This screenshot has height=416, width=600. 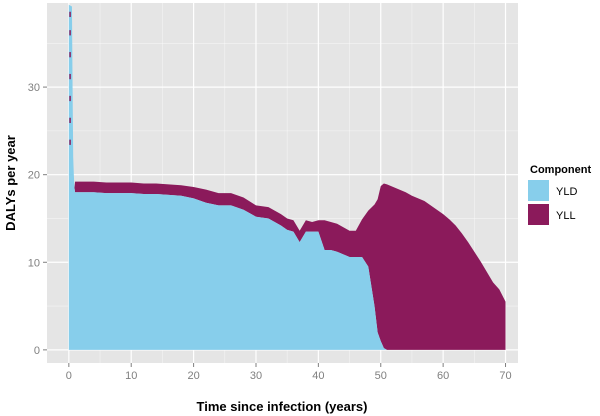 What do you see at coordinates (193, 376) in the screenshot?
I see `x-tick-label: 20` at bounding box center [193, 376].